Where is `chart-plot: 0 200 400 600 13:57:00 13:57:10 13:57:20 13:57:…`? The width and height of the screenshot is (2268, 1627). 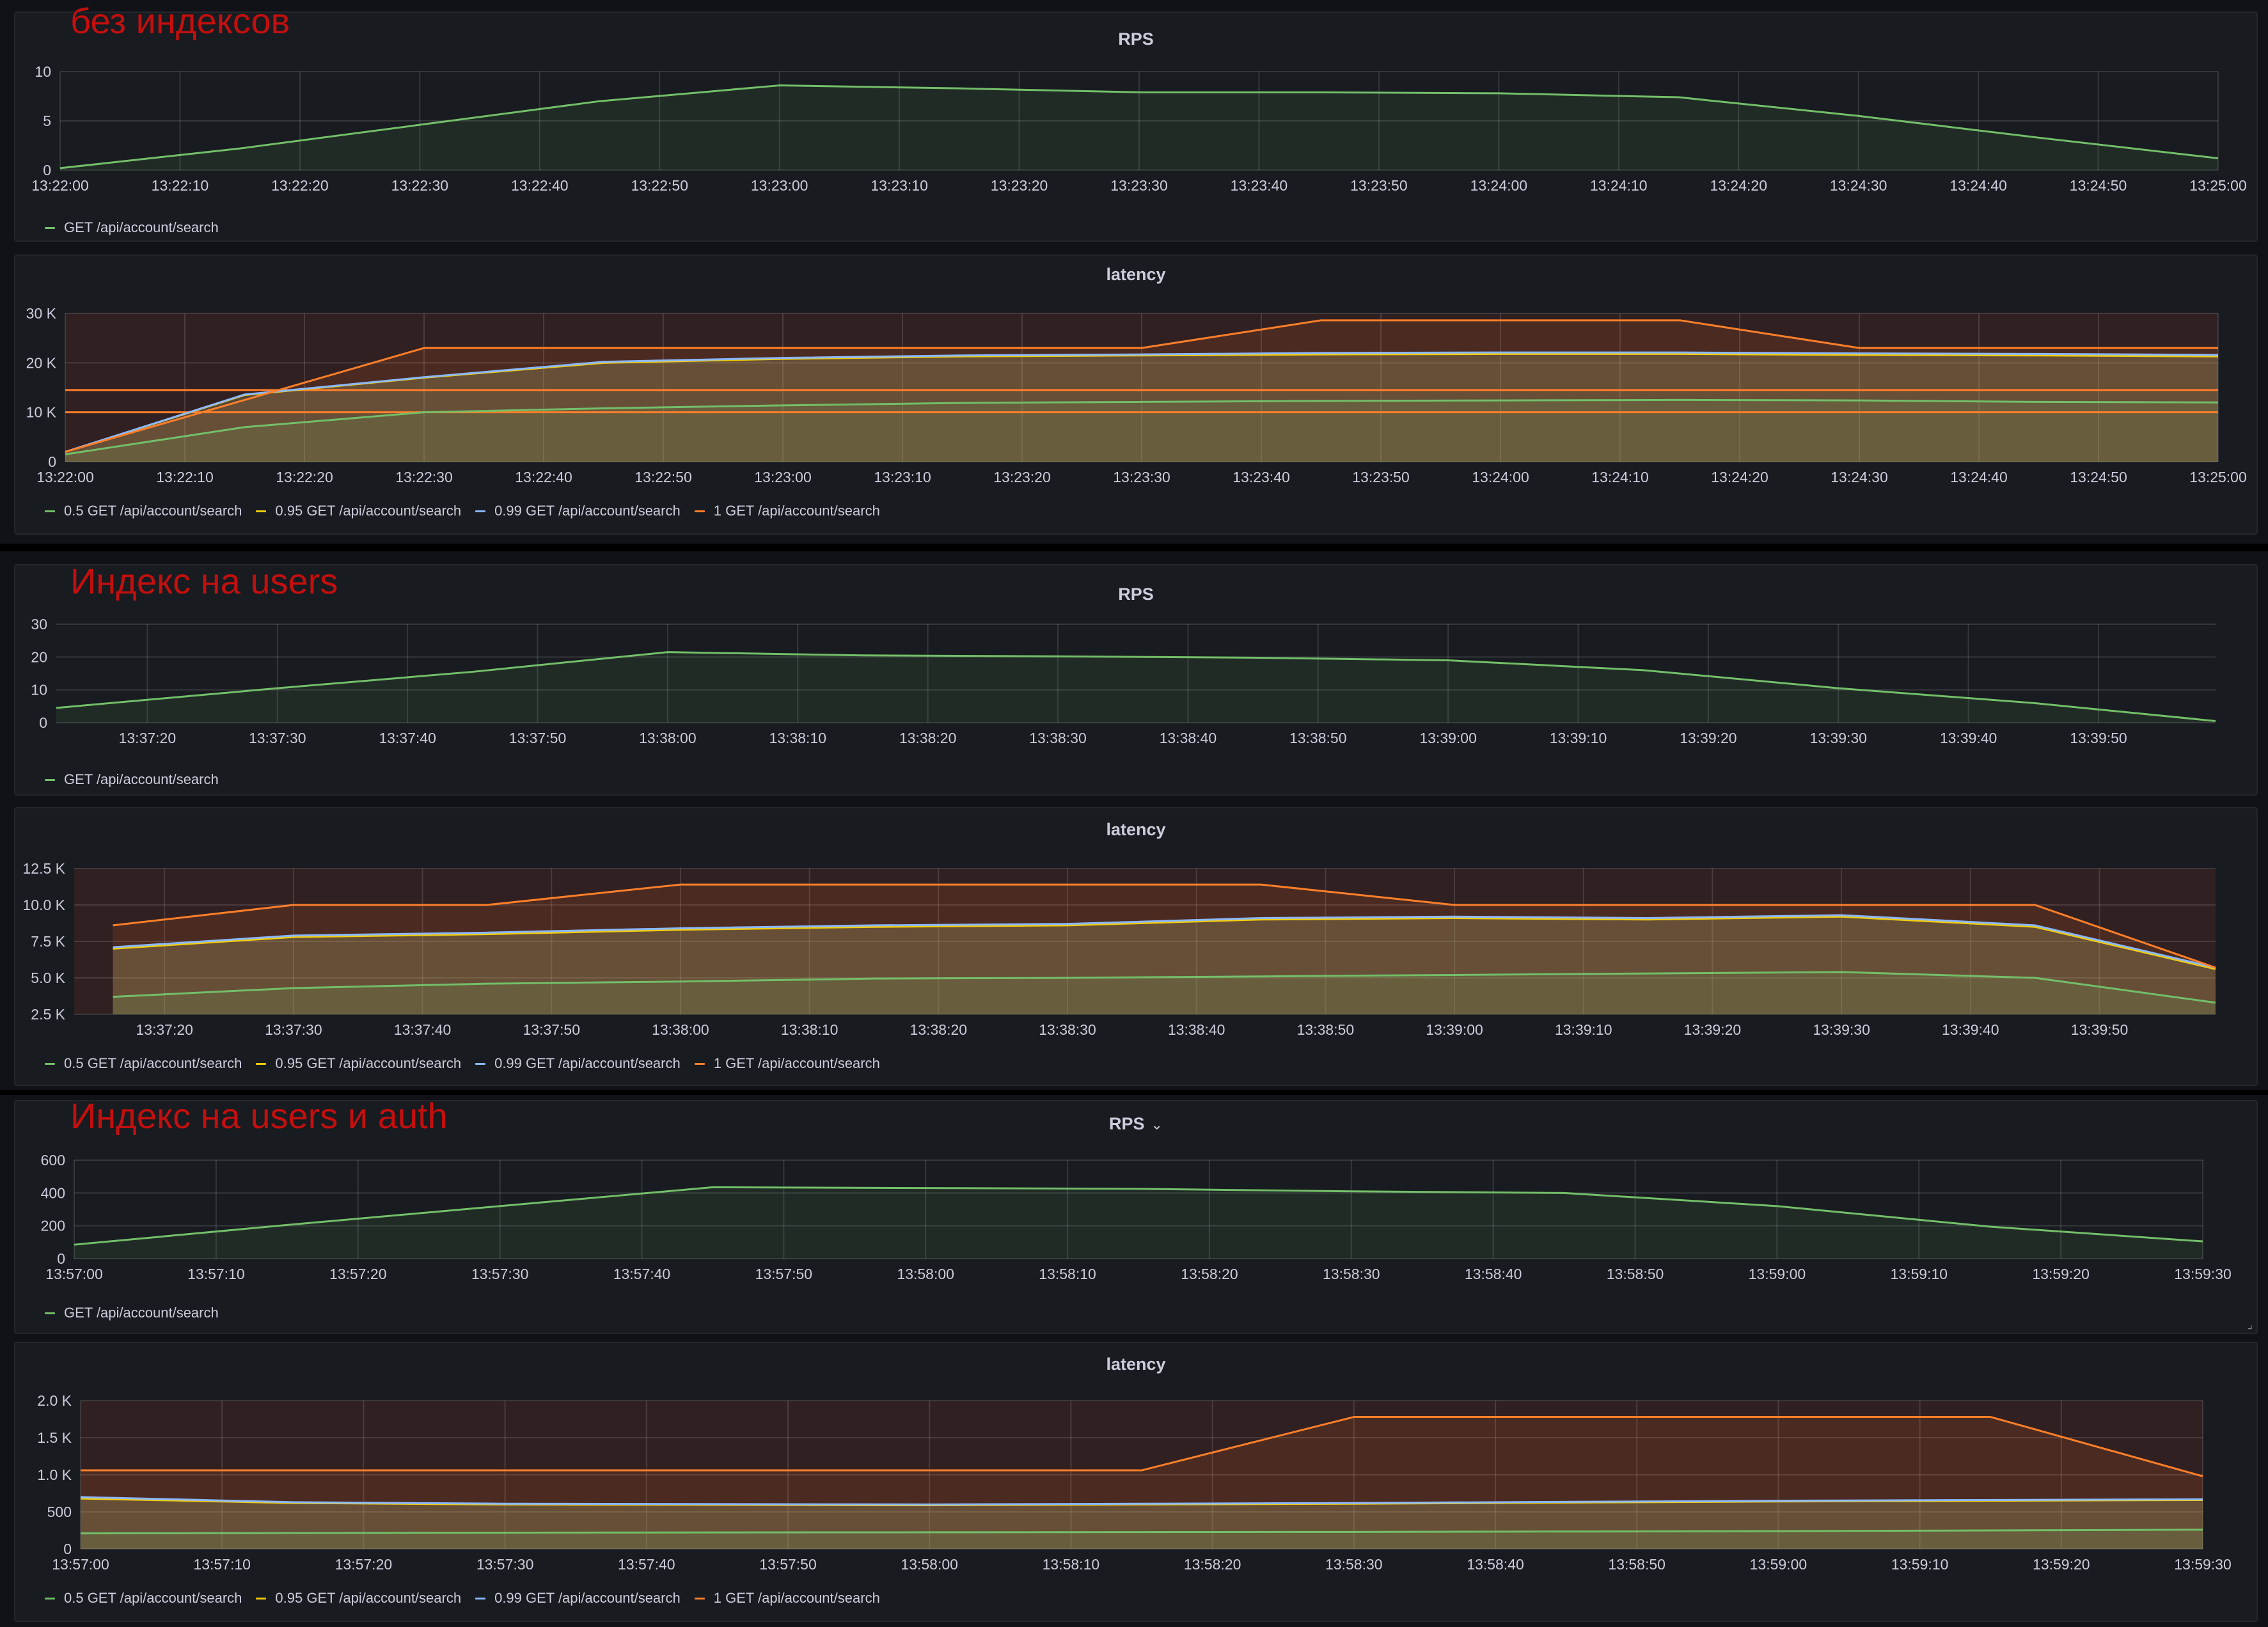 chart-plot: 0 200 400 600 13:57:00 13:57:10 13:57:20 13:57:… is located at coordinates (1135, 1217).